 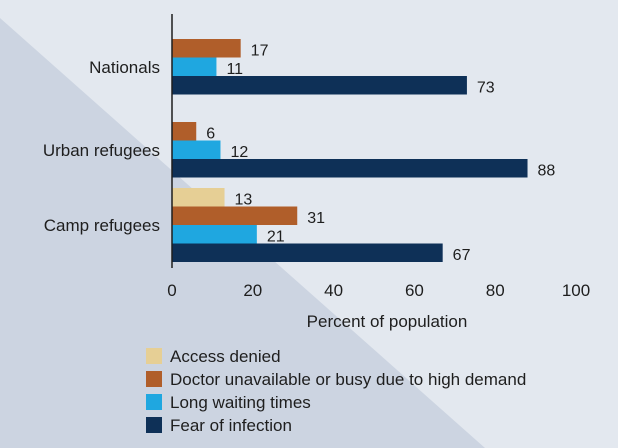 What do you see at coordinates (244, 200) in the screenshot?
I see `data-label-camp-refugees-access-denied: 13` at bounding box center [244, 200].